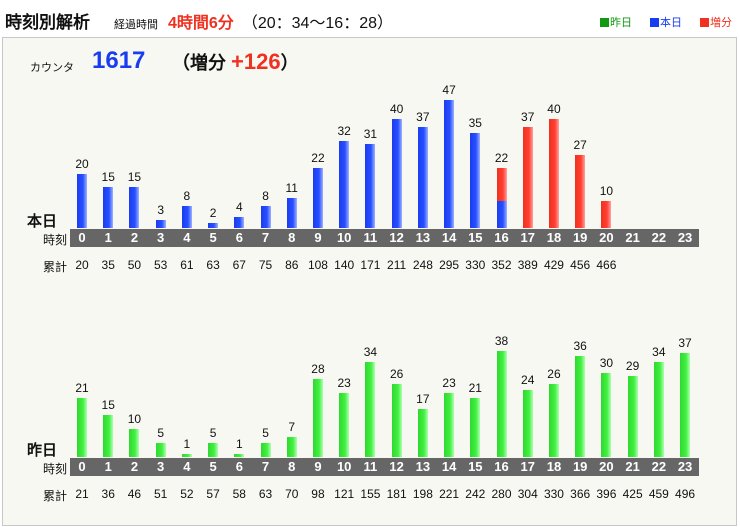  What do you see at coordinates (475, 494) in the screenshot?
I see `cumulative-value: 242` at bounding box center [475, 494].